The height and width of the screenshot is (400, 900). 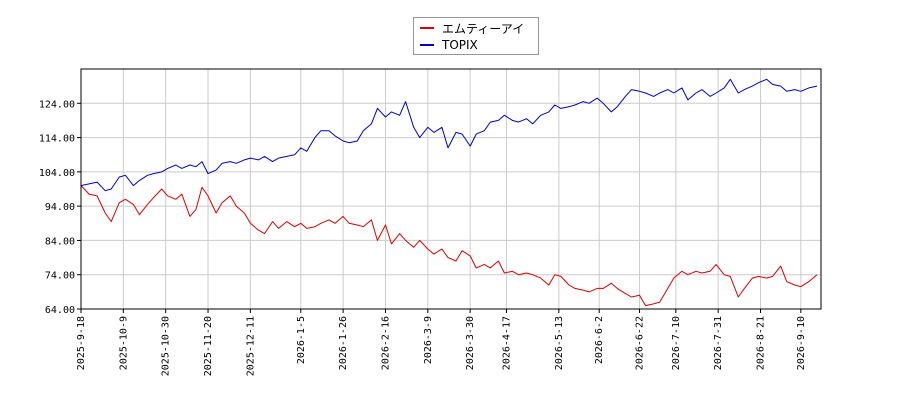 I want to click on x-tick-label: 2025-11-20, so click(x=208, y=346).